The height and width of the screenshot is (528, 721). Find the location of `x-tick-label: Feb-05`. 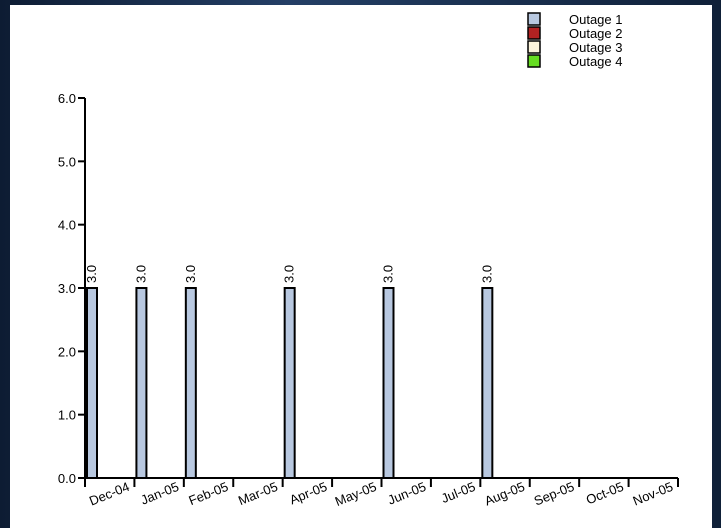

x-tick-label: Feb-05 is located at coordinates (209, 493).